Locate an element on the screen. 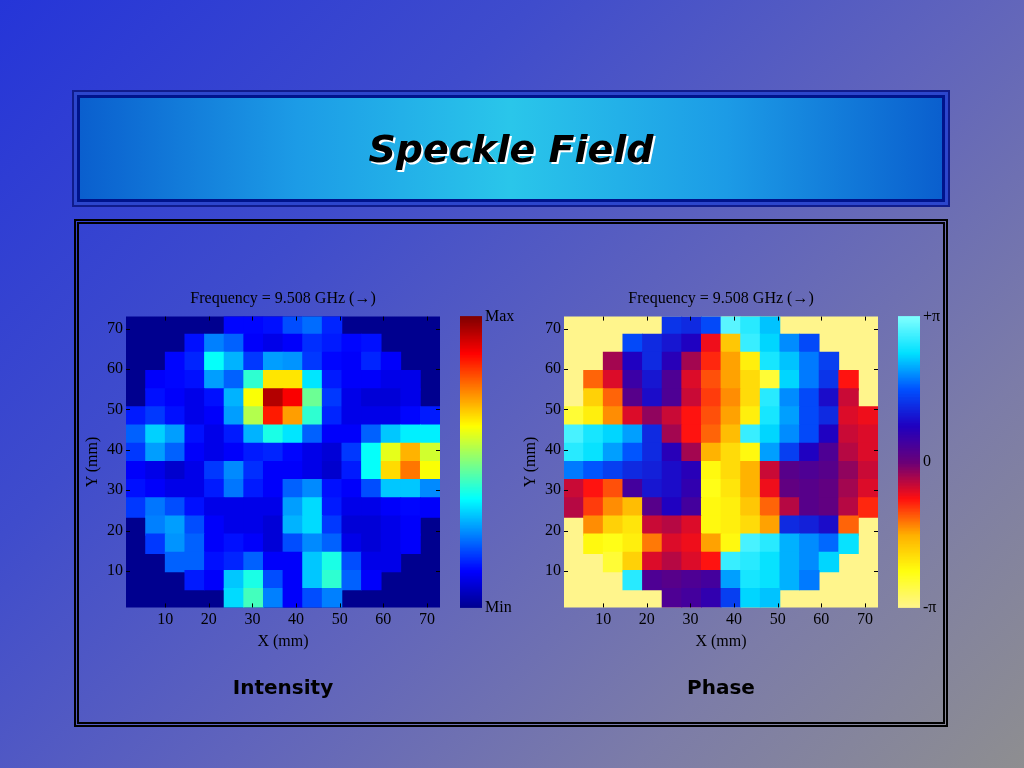 Image resolution: width=1024 pixels, height=768 pixels. text: Speckle Field is located at coordinates (511, 148).